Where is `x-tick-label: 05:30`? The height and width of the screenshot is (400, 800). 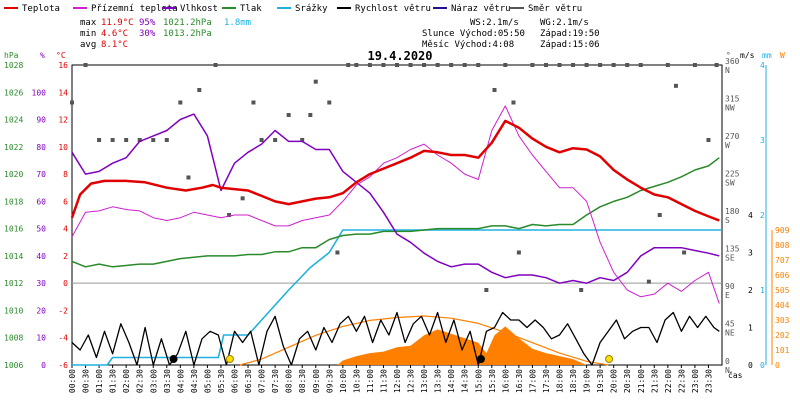 x-tick-label: 05:30 is located at coordinates (221, 381).